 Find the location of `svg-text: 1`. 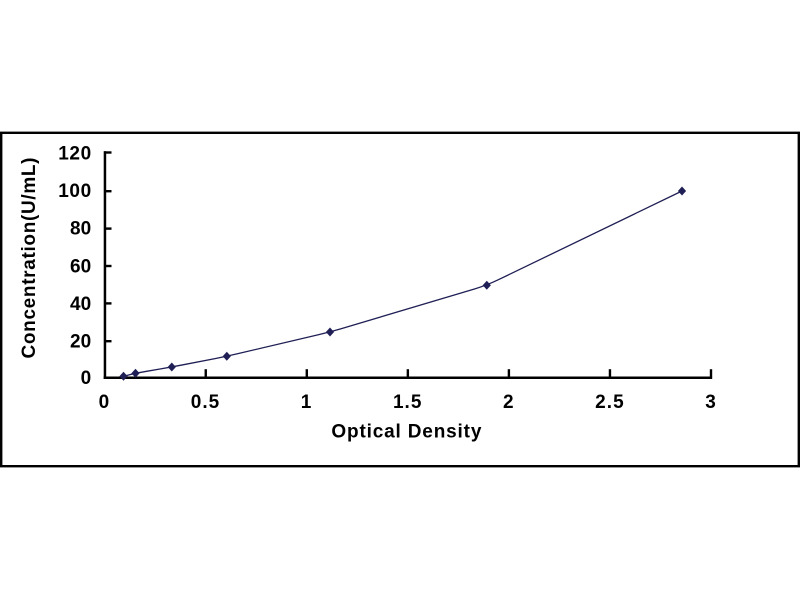

svg-text: 1 is located at coordinates (306, 402).